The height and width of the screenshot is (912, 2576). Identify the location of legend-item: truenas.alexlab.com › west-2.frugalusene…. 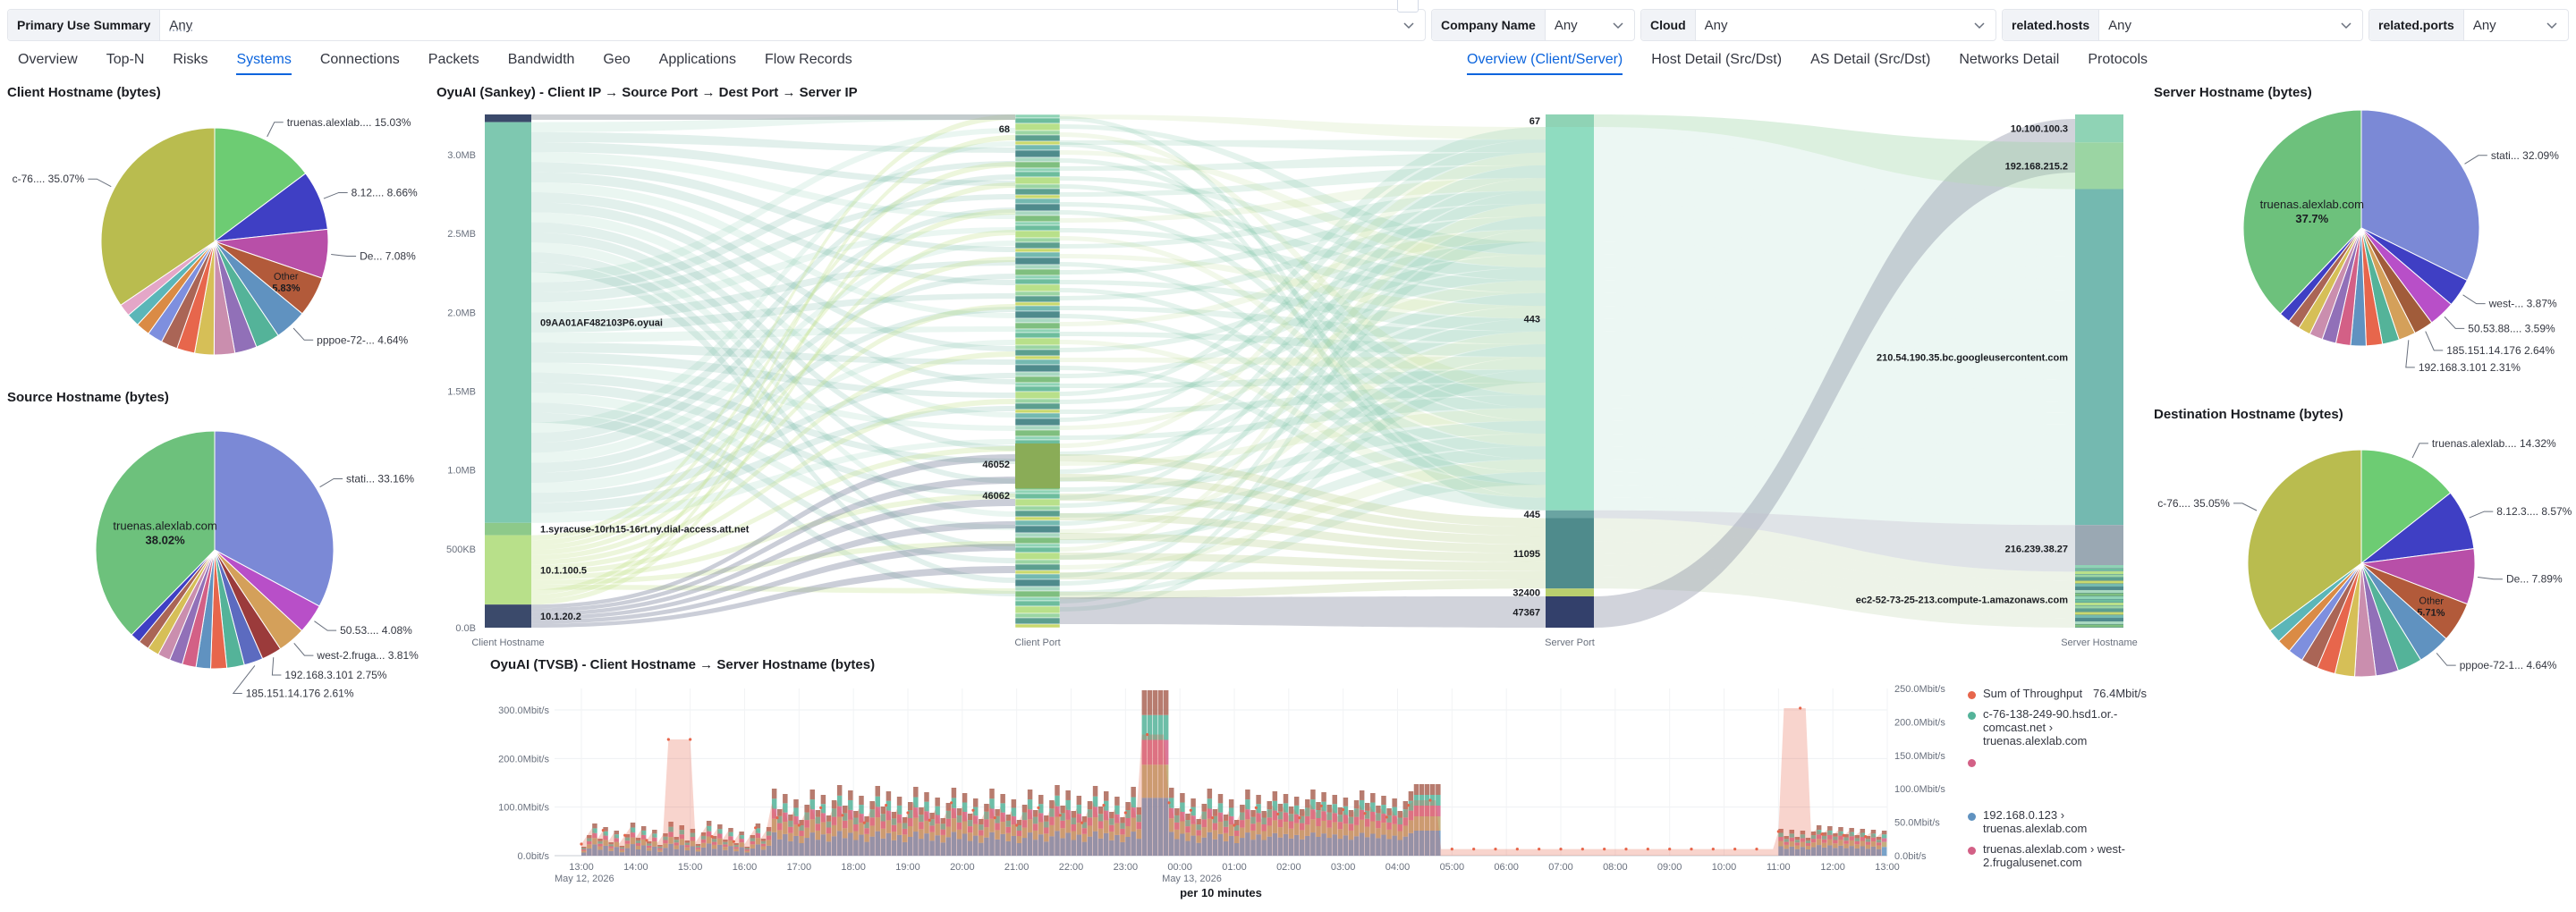
(2057, 856).